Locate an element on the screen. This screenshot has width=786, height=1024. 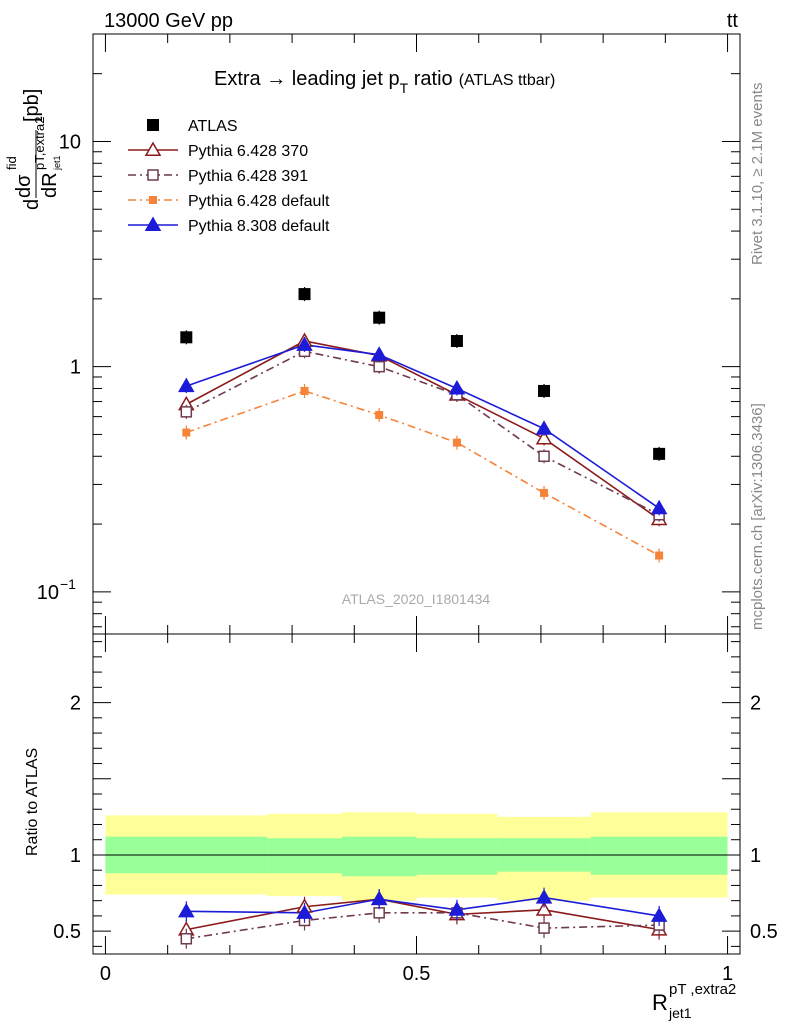
ylabel-numerator-sup: fid is located at coordinates (11, 163).